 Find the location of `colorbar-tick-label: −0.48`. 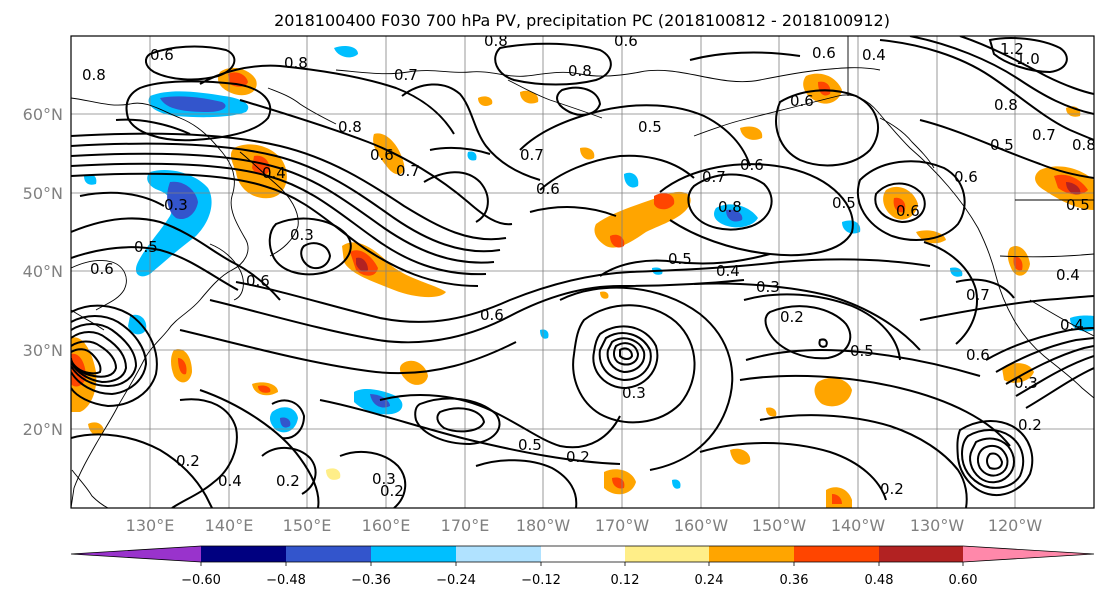

colorbar-tick-label: −0.48 is located at coordinates (286, 580).